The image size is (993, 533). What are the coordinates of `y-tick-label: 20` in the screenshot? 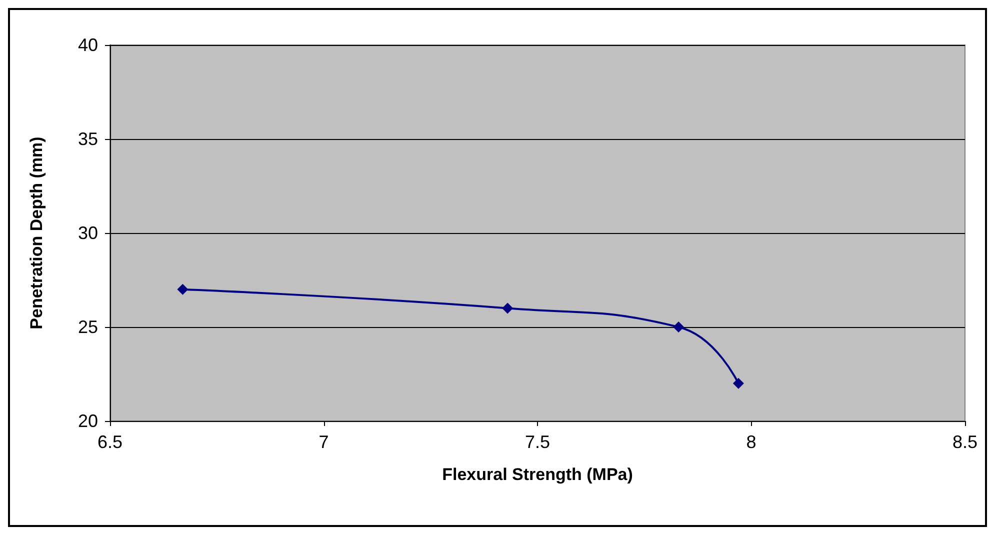 It's located at (88, 421).